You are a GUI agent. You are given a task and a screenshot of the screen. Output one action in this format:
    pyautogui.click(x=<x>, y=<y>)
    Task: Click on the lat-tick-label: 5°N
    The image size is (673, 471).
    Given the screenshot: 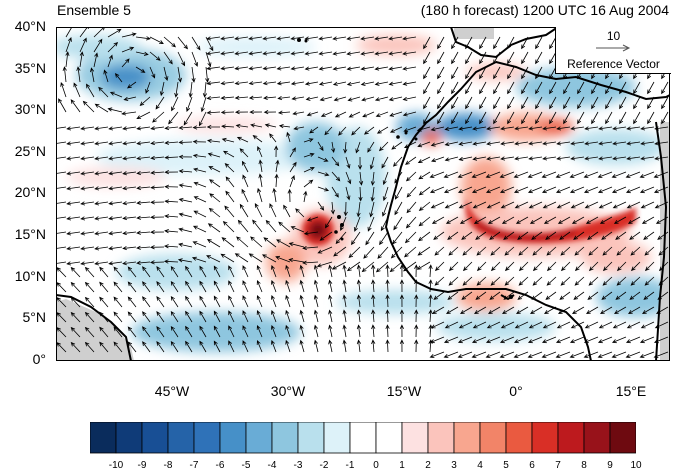 What is the action you would take?
    pyautogui.click(x=34, y=317)
    